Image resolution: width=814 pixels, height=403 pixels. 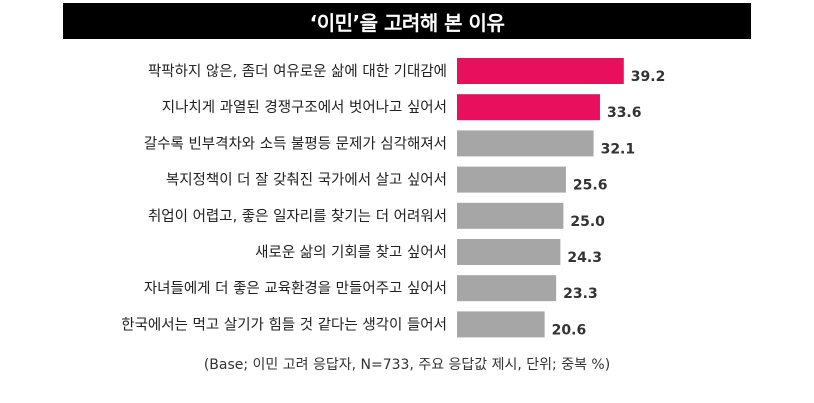 I want to click on value-label-4: 25.0, so click(x=587, y=222).